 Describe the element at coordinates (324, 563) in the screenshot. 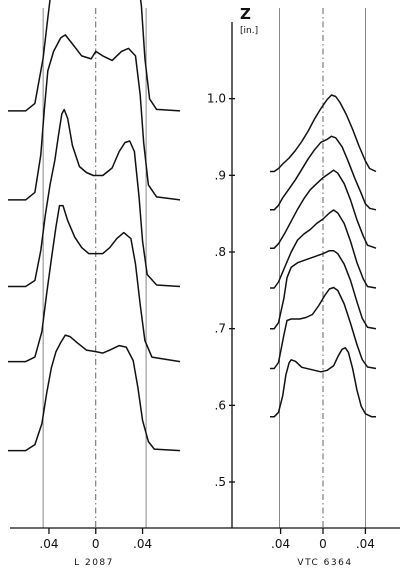

I see `right-caption: VTC 6364` at that location.